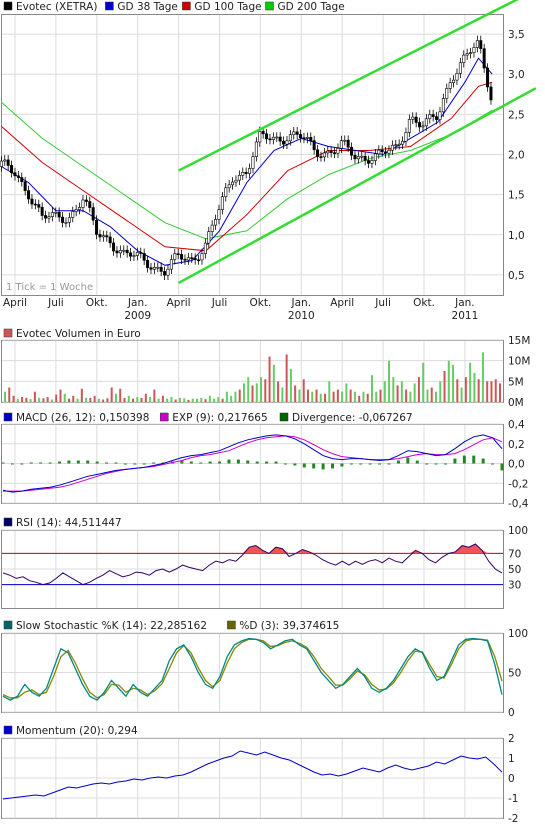  I want to click on price-legend-label: GD 200 Tage, so click(311, 7).